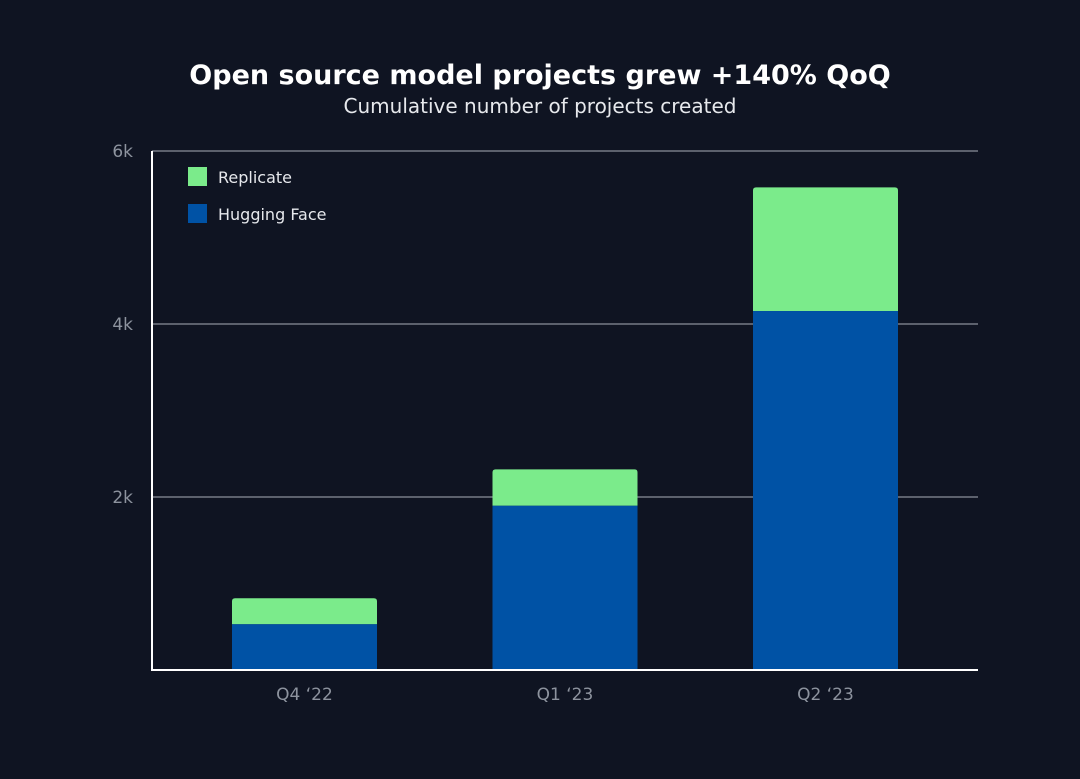 This screenshot has width=1080, height=779. I want to click on y-tick-label: 4k, so click(122, 325).